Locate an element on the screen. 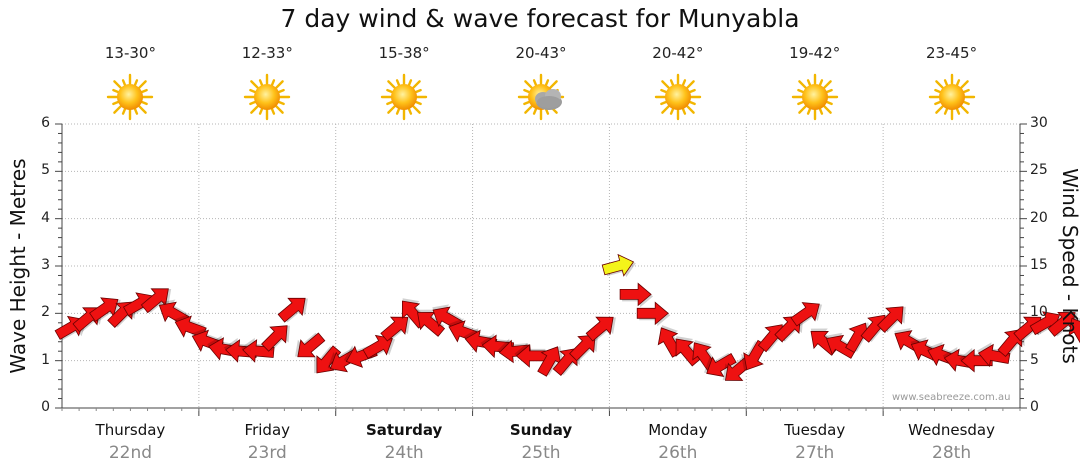 Image resolution: width=1080 pixels, height=475 pixels. temperature-range: 13-30° is located at coordinates (130, 53).